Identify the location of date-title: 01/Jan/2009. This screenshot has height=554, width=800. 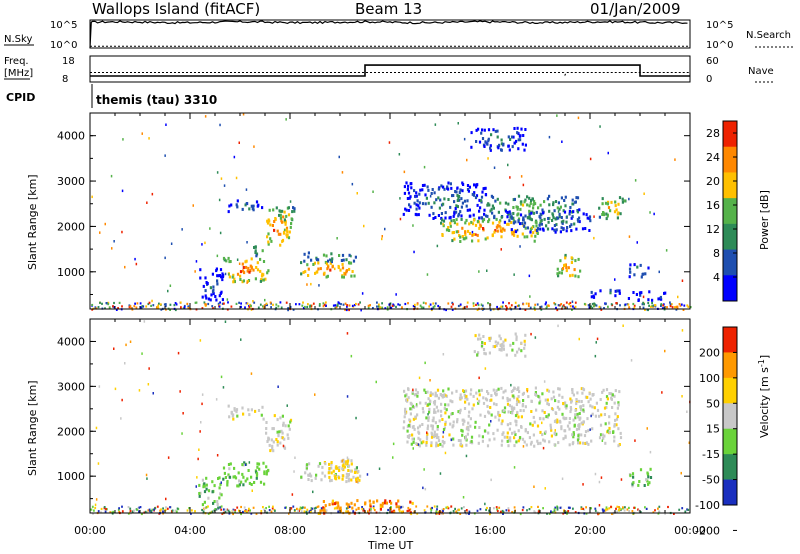
(635, 9).